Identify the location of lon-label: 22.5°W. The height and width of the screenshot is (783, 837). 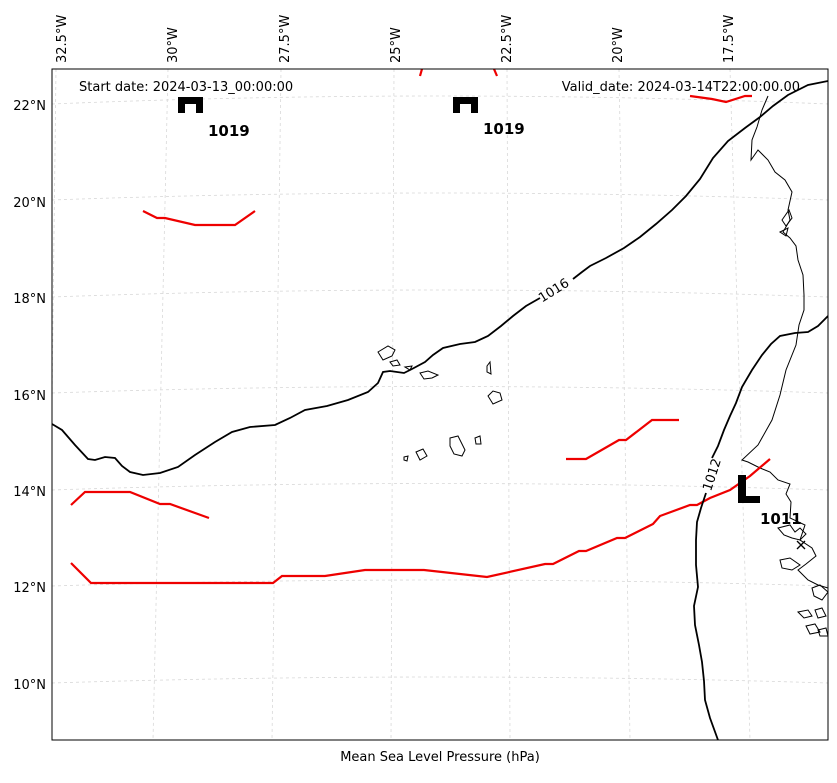
(507, 39).